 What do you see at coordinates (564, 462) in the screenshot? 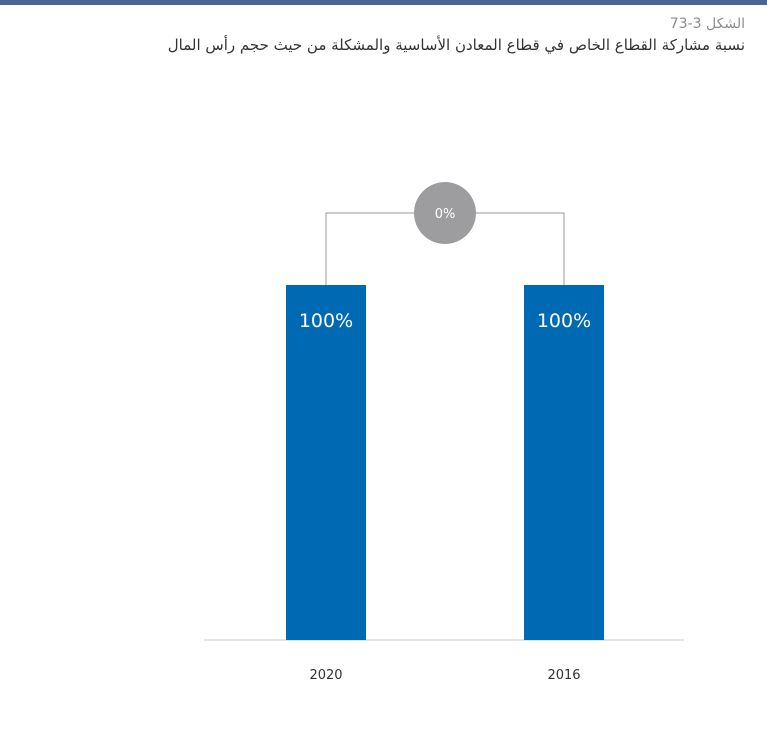
I see `bar-2016` at bounding box center [564, 462].